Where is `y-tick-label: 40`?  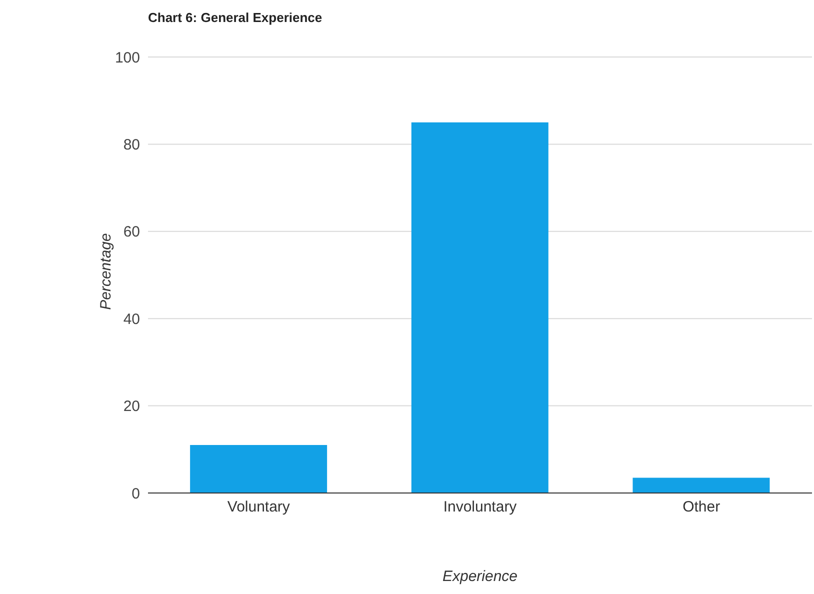
y-tick-label: 40 is located at coordinates (131, 319).